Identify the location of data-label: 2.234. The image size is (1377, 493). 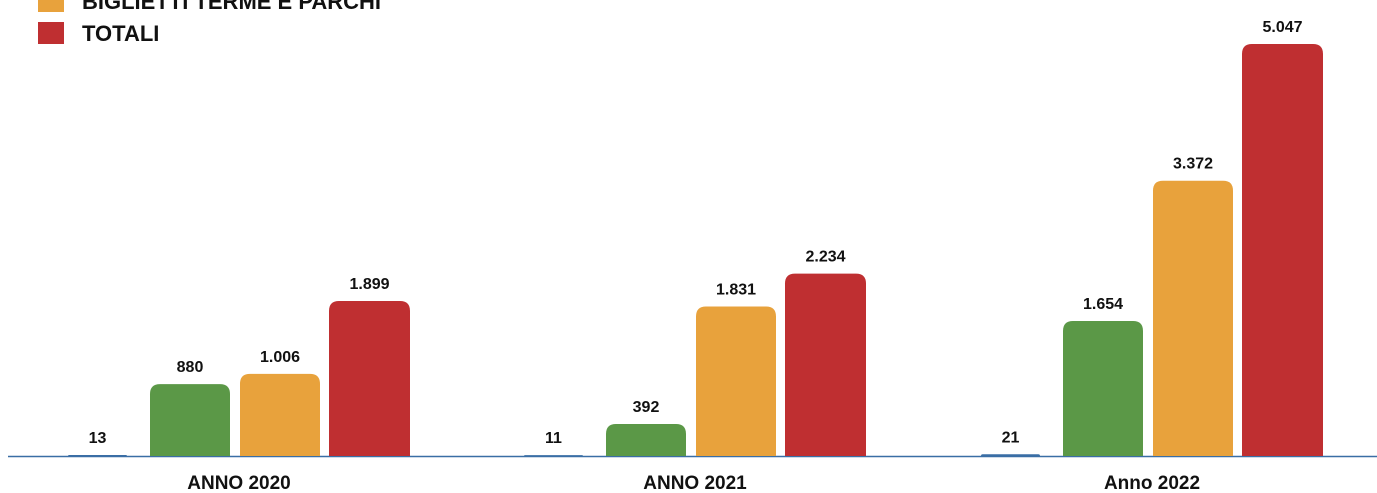
(825, 257).